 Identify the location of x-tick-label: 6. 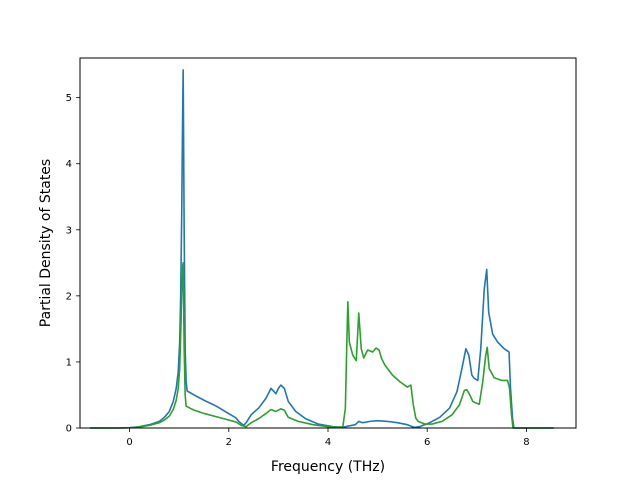
(427, 442).